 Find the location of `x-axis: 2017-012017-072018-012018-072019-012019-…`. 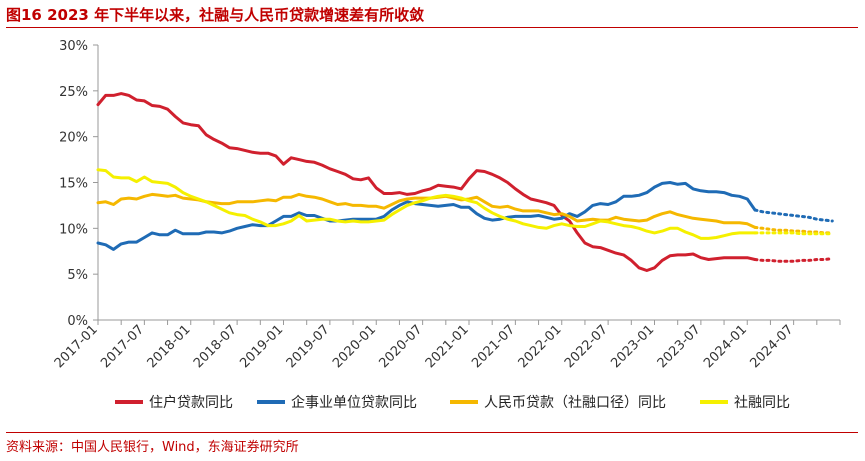

x-axis: 2017-012017-072018-012018-072019-012019-… is located at coordinates (446, 345).